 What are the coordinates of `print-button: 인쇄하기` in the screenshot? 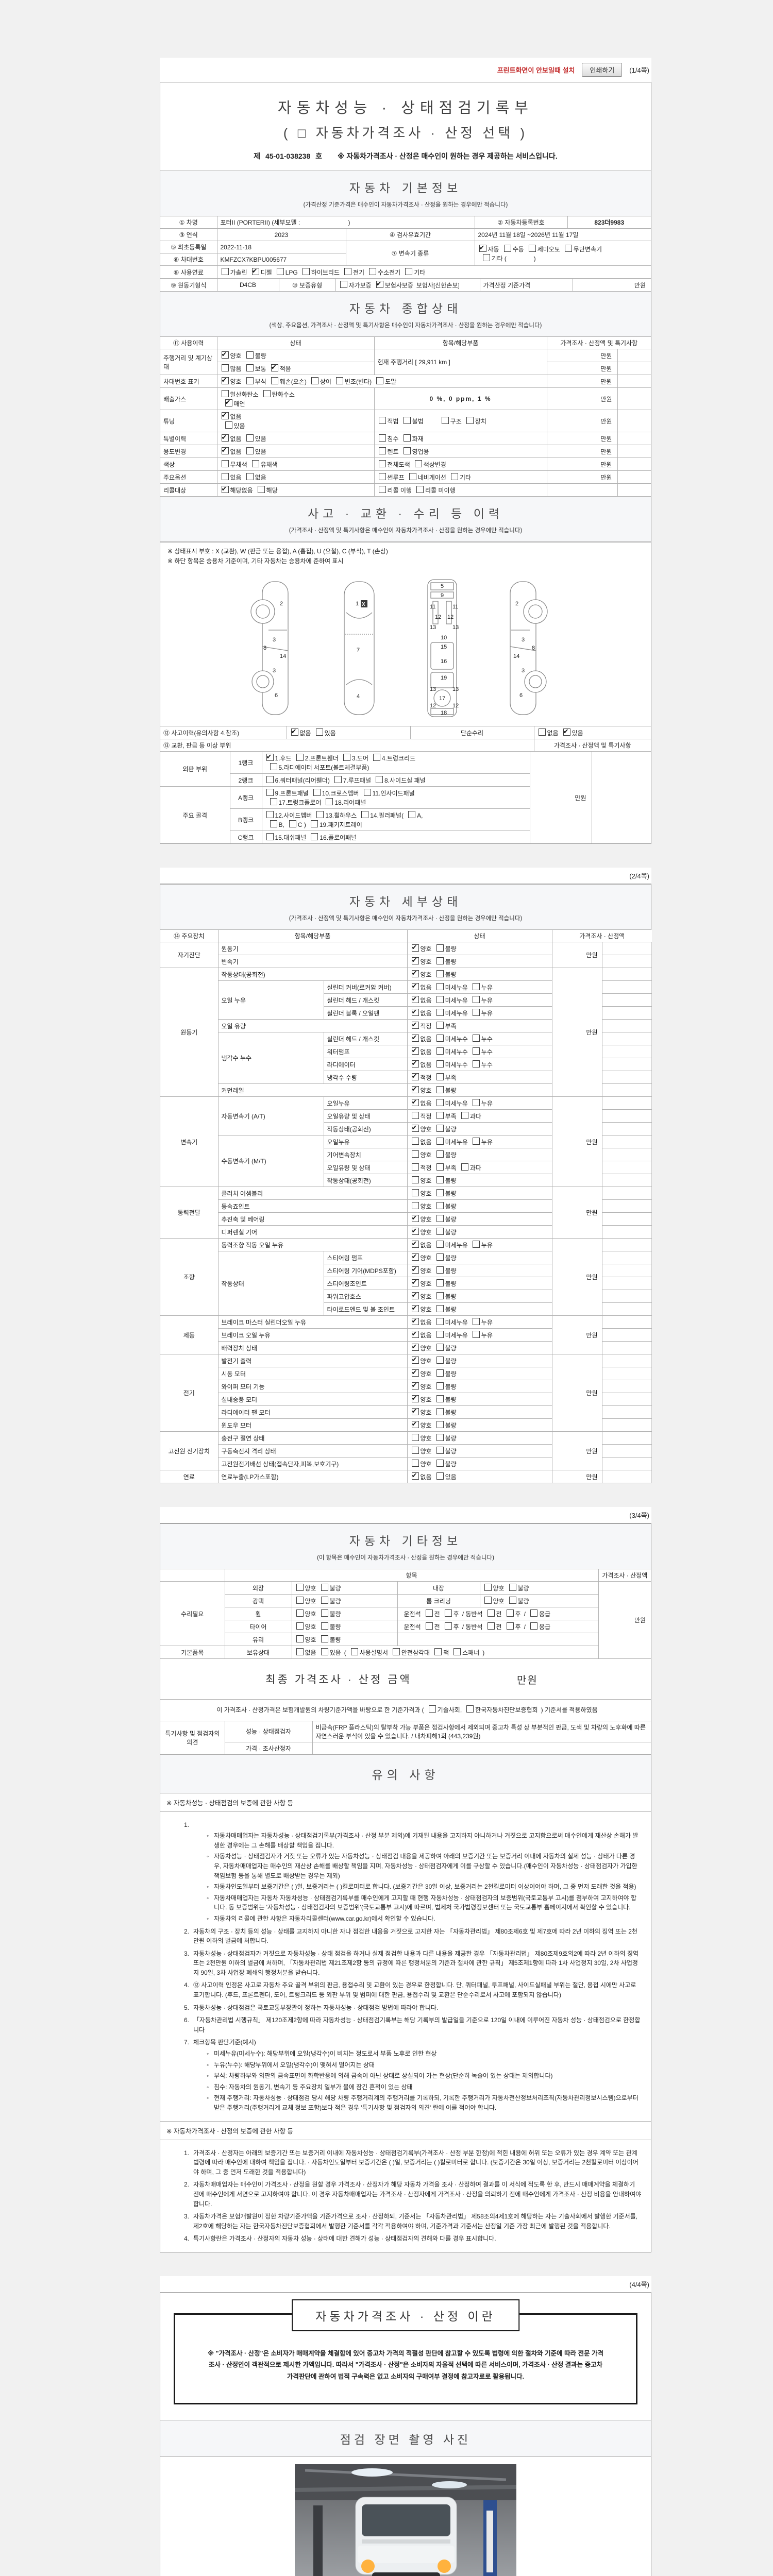 It's located at (602, 70).